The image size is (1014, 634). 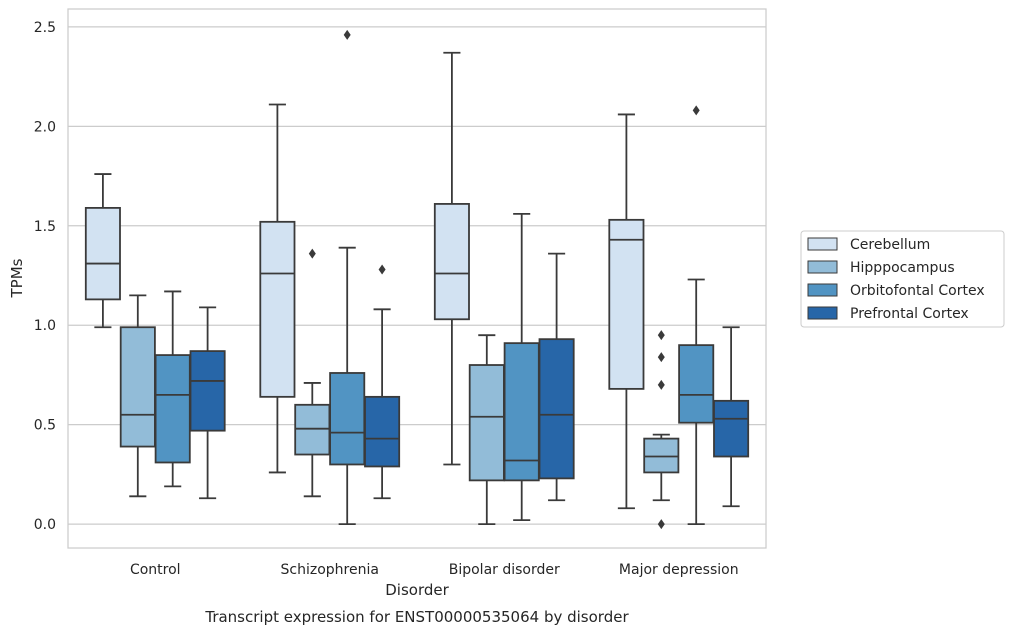 What do you see at coordinates (909, 314) in the screenshot?
I see `legend-entry: Prefrontal Cortex` at bounding box center [909, 314].